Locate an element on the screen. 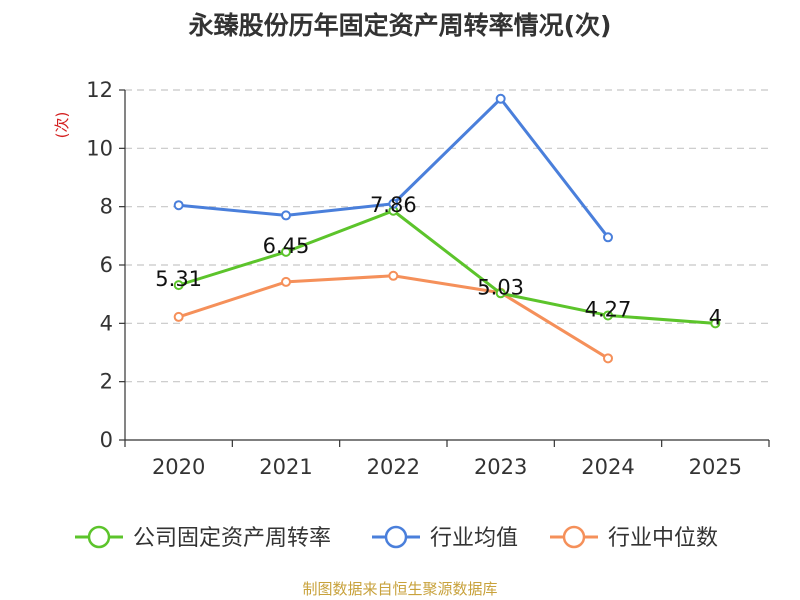  legend-label: 行业均值 is located at coordinates (474, 538).